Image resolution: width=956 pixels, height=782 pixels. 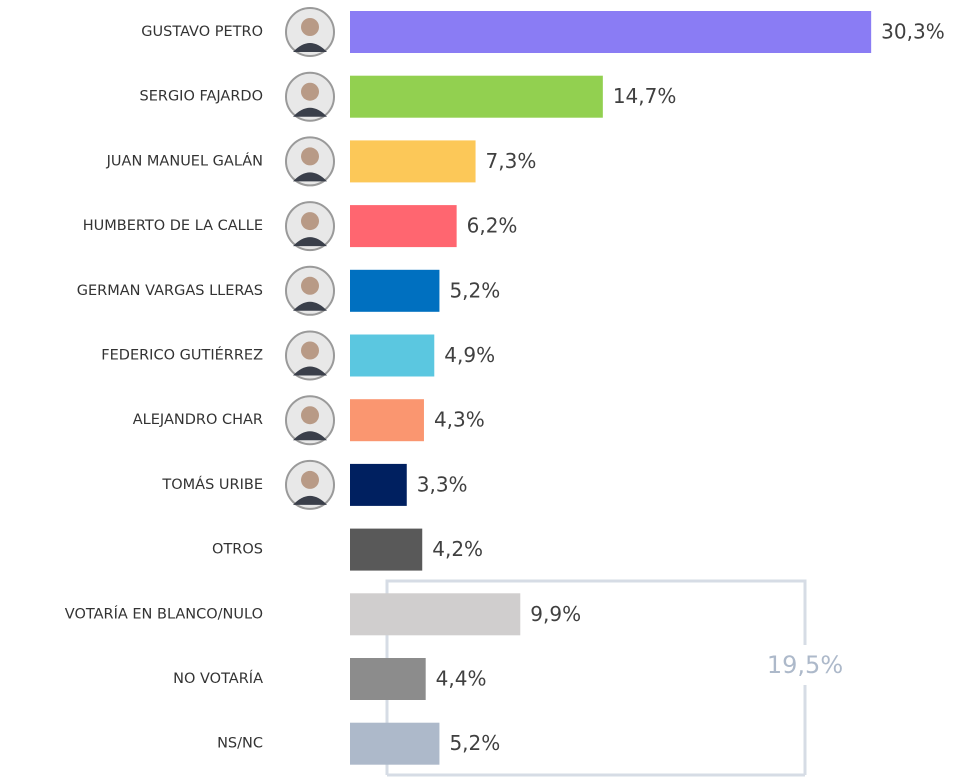 I want to click on category-label: JUAN MANUEL GALÁN, so click(x=184, y=160).